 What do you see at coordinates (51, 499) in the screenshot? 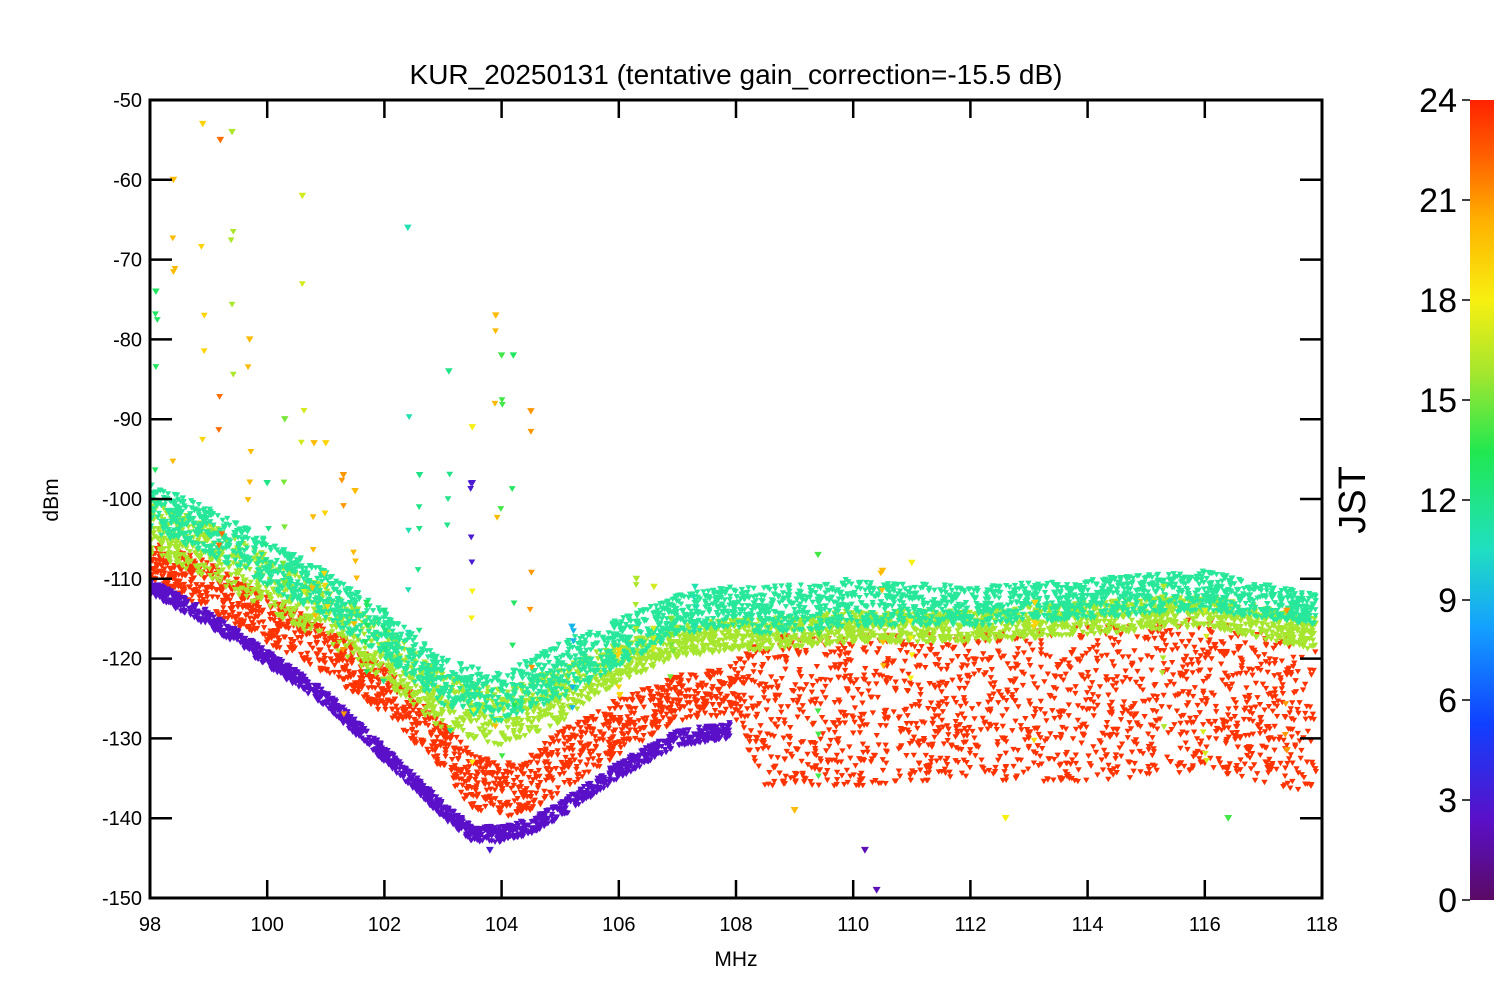
I see `y-axis-title: dBm` at bounding box center [51, 499].